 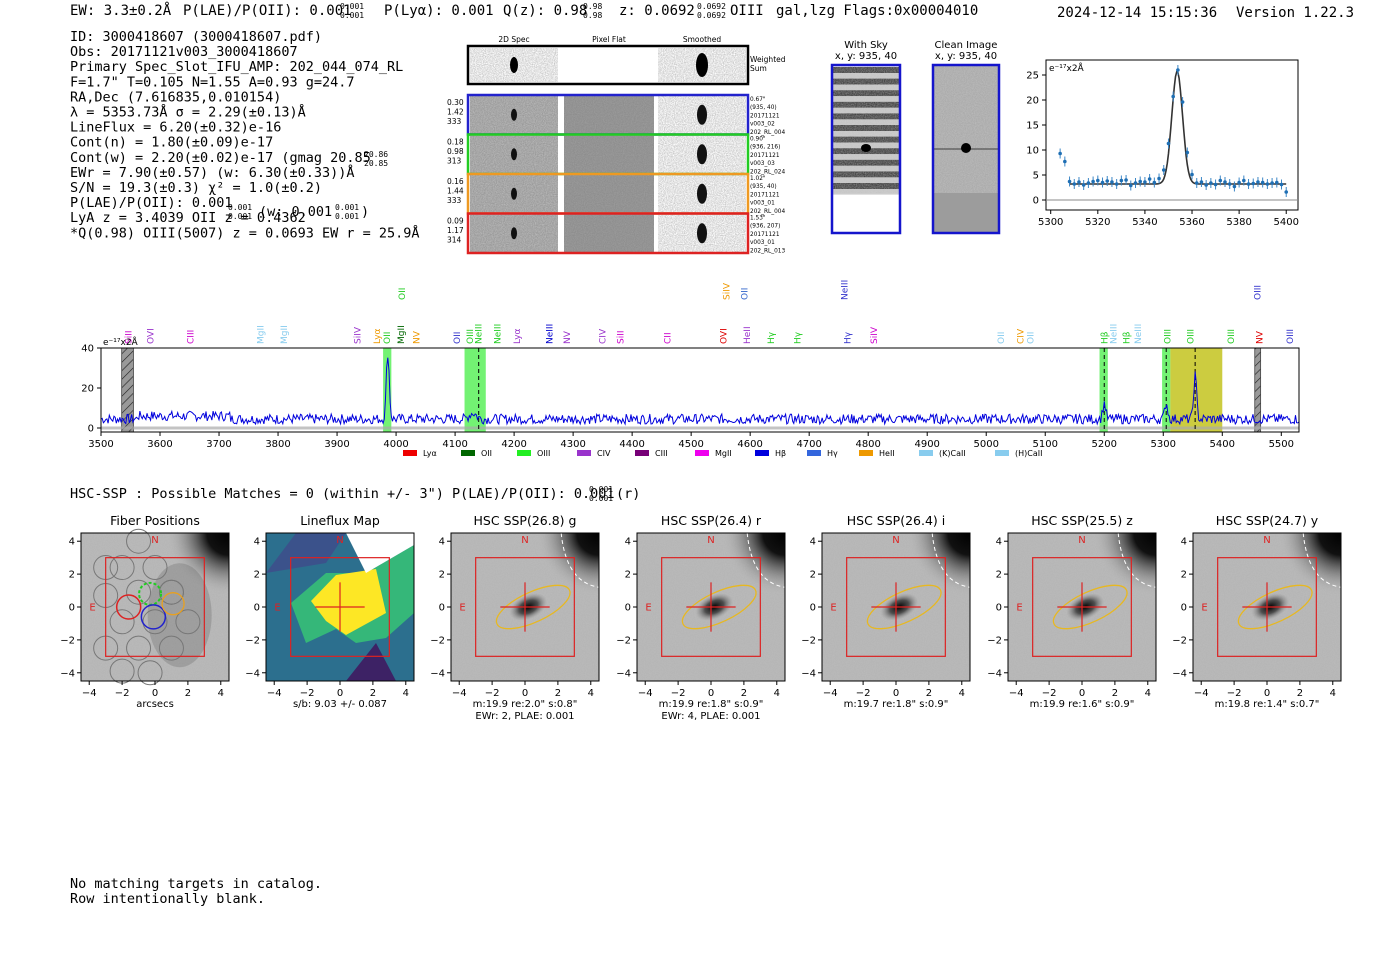 What do you see at coordinates (1019, 607) in the screenshot?
I see `east-marker: E` at bounding box center [1019, 607].